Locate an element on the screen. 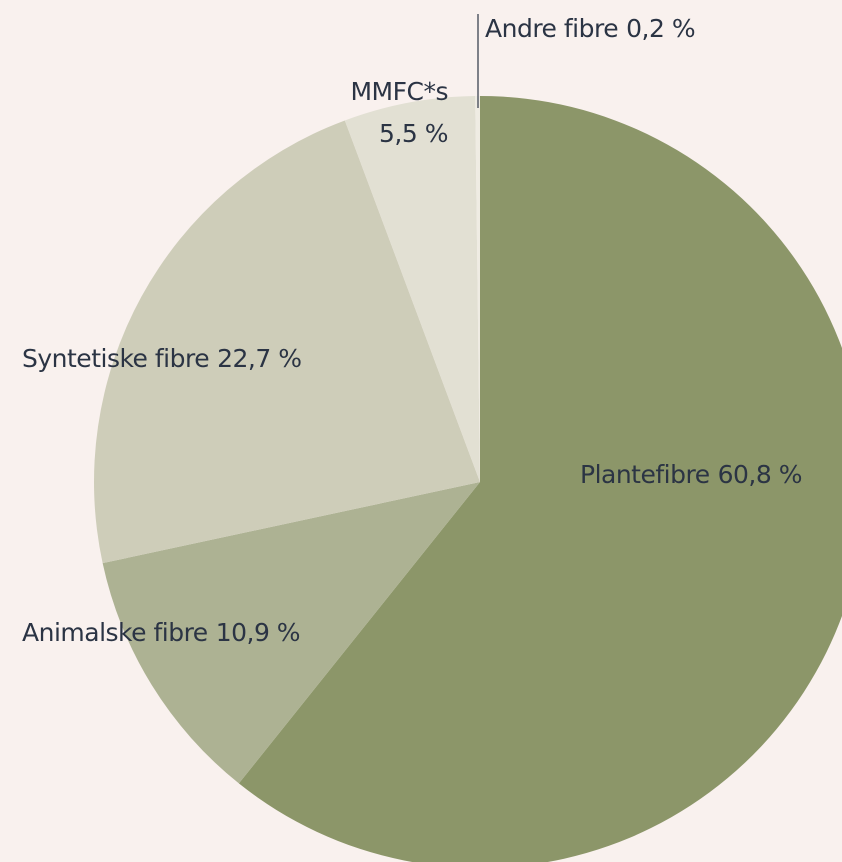  slice-name: Andre fibre is located at coordinates (551, 28).